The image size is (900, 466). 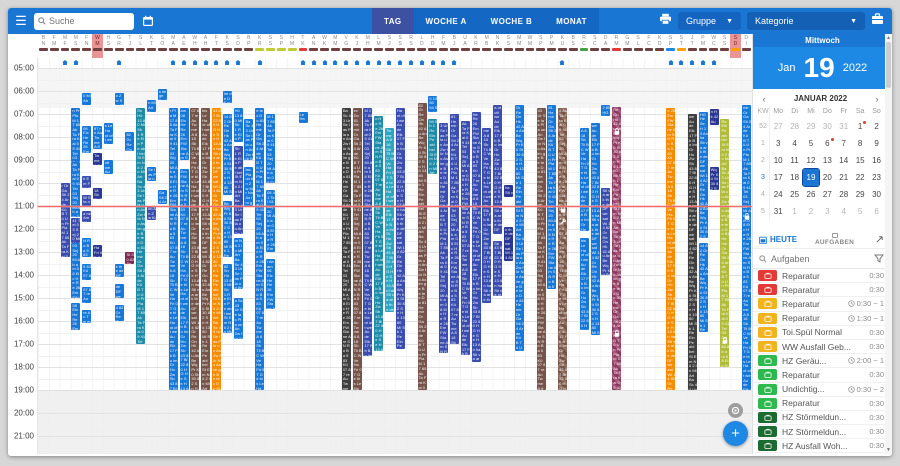 What do you see at coordinates (714, 117) in the screenshot?
I see `schedule-event: n Hk 42 Au An Be Wq Pr Kü St 30 82 Sn H` at bounding box center [714, 117].